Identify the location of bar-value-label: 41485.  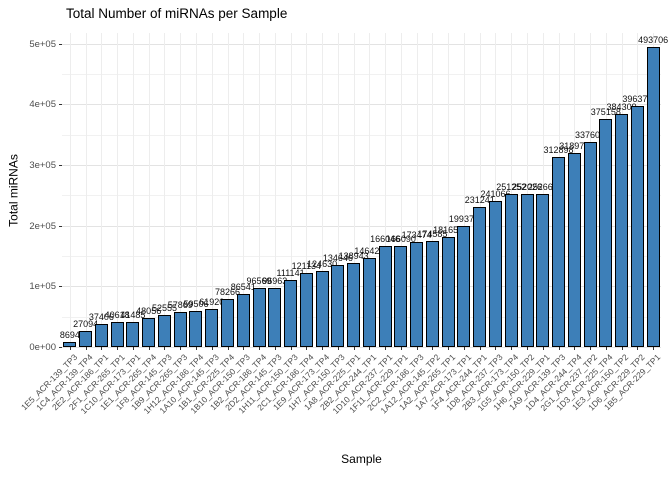
(133, 314).